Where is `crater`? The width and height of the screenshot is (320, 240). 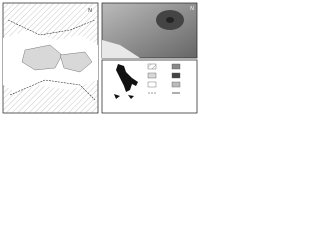 crater is located at coordinates (170, 20).